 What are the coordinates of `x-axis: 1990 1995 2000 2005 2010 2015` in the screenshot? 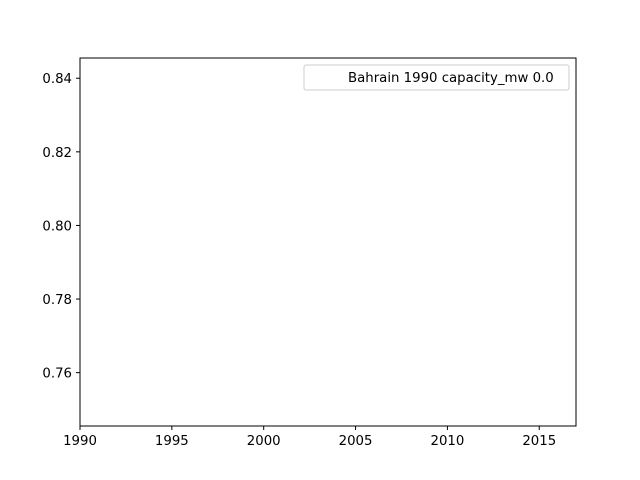 It's located at (309, 437).